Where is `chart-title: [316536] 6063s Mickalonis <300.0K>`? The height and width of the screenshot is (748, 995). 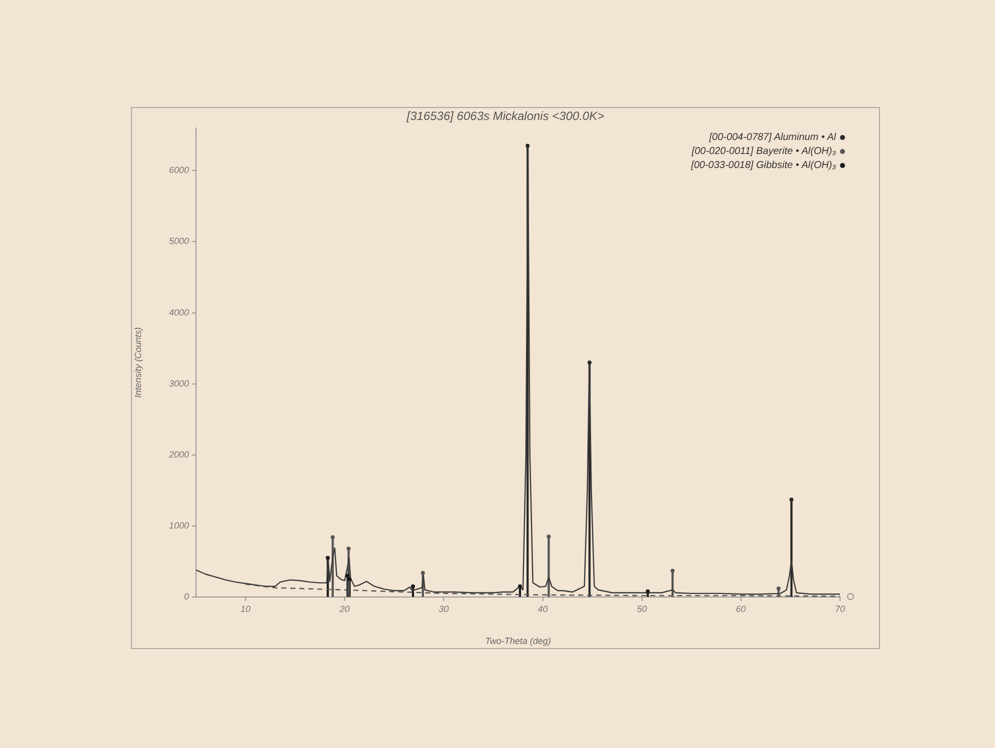 chart-title: [316536] 6063s Mickalonis <300.0K> is located at coordinates (506, 116).